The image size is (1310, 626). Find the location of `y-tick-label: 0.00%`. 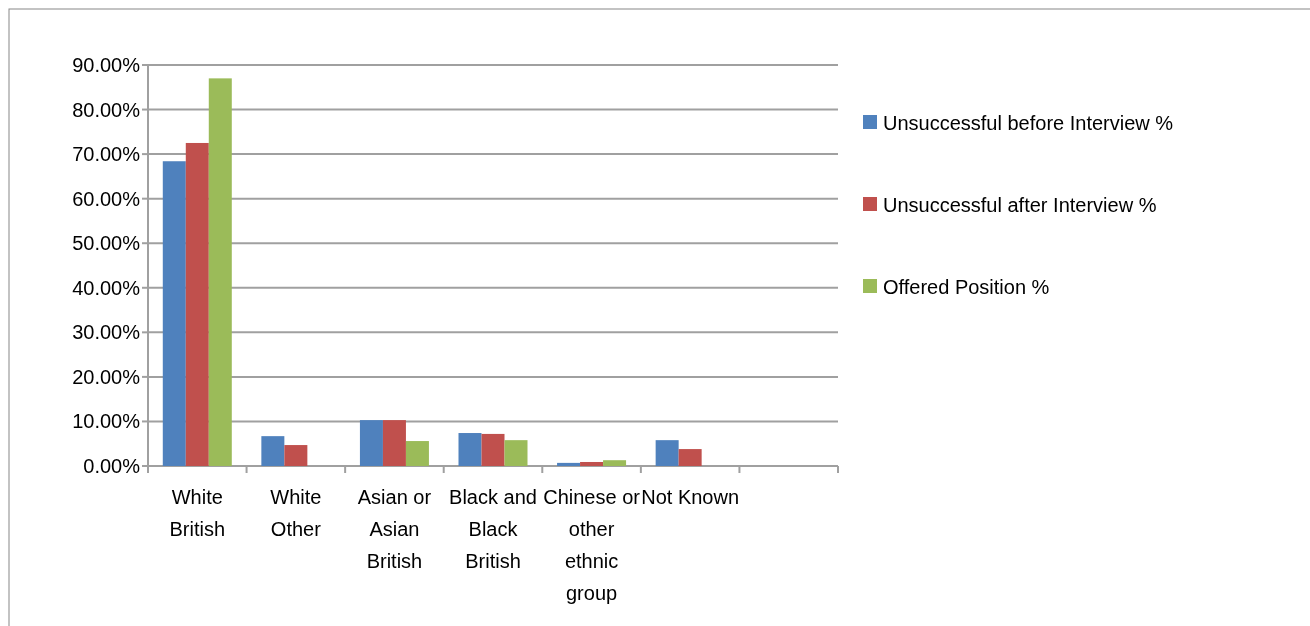

y-tick-label: 0.00% is located at coordinates (112, 466).